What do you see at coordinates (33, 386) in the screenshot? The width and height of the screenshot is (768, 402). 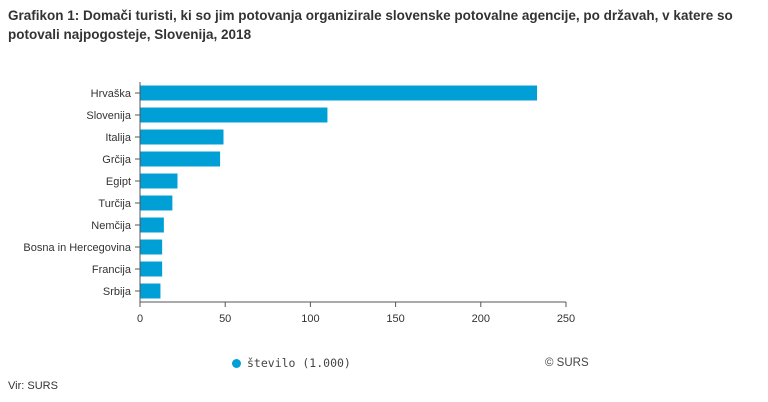 I see `source-note: Vir: SURS` at bounding box center [33, 386].